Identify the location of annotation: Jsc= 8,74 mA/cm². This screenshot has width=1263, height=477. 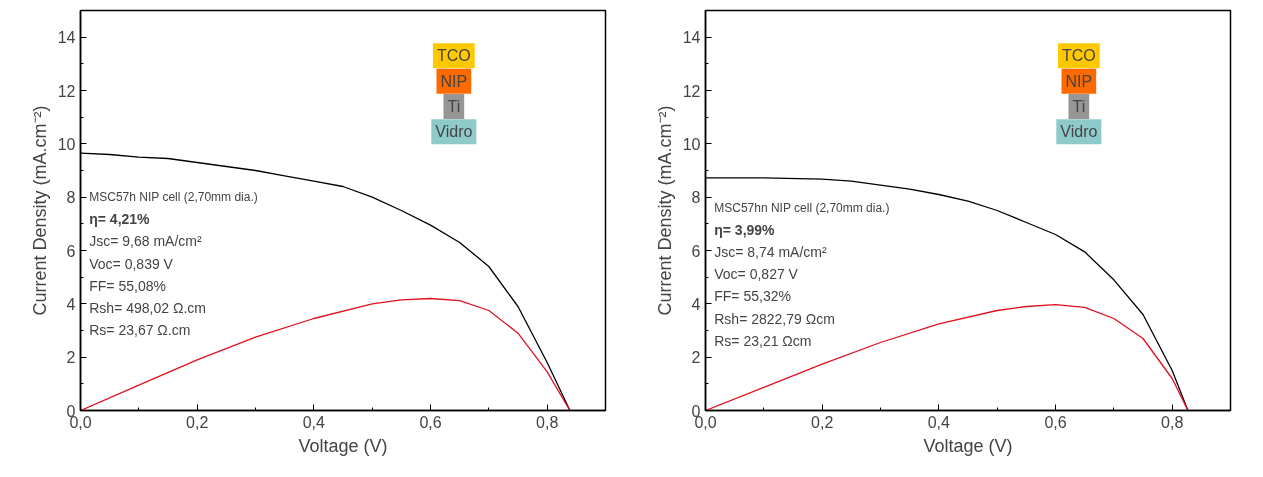
(770, 252).